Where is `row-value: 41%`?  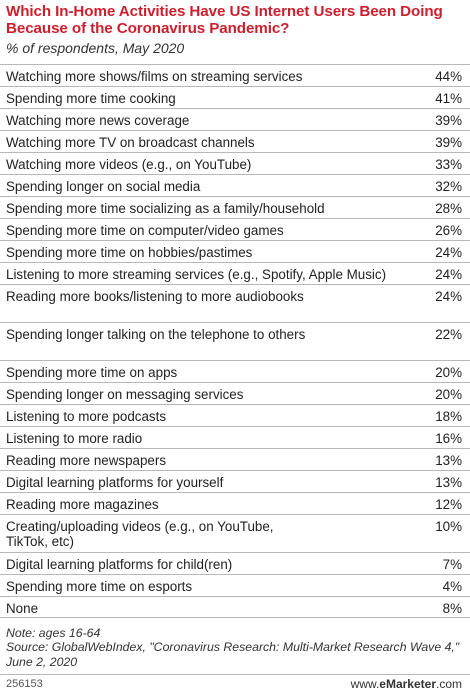 row-value: 41% is located at coordinates (448, 98).